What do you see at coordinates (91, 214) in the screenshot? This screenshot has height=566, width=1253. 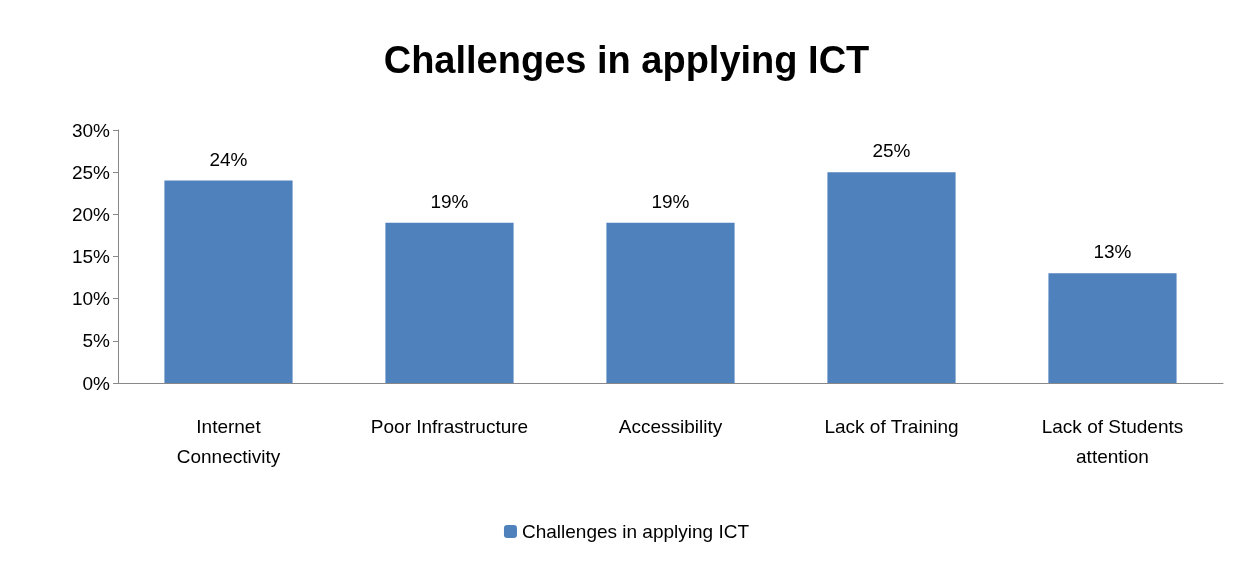 I see `y-tick-label: 20%` at bounding box center [91, 214].